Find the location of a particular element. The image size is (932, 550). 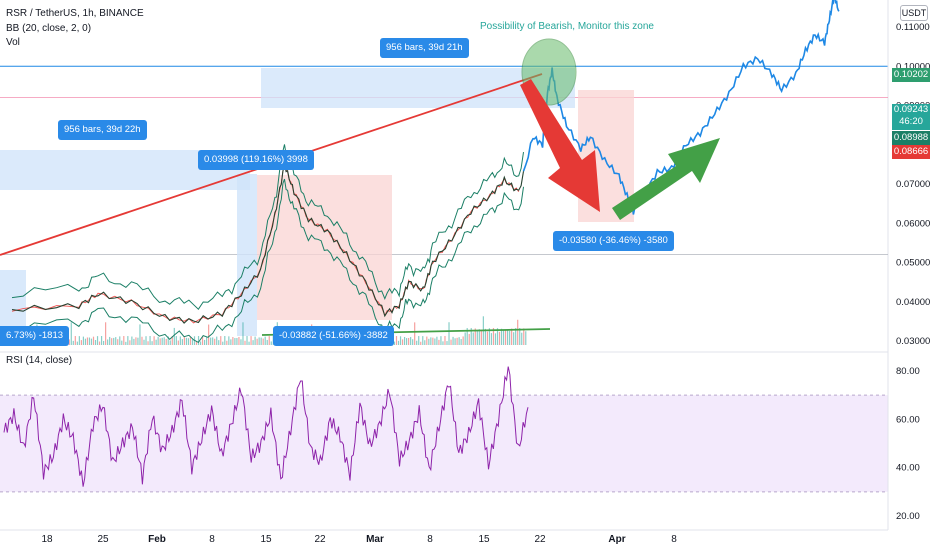

time-tick-label: Mar is located at coordinates (375, 539).